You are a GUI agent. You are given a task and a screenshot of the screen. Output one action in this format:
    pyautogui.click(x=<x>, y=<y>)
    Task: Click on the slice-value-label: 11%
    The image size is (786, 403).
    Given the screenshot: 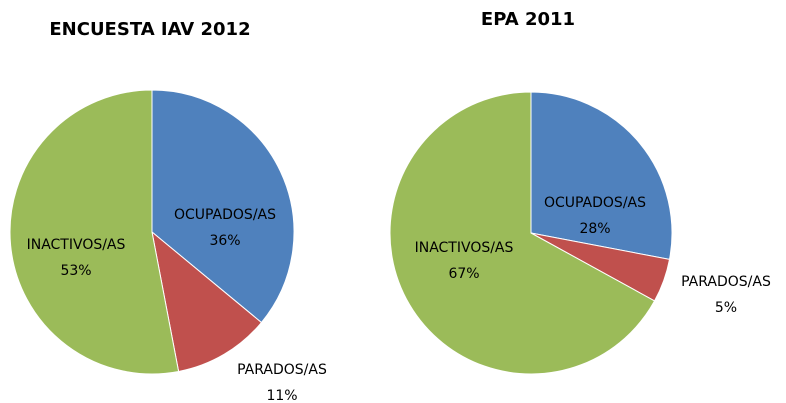 What is the action you would take?
    pyautogui.click(x=281, y=395)
    